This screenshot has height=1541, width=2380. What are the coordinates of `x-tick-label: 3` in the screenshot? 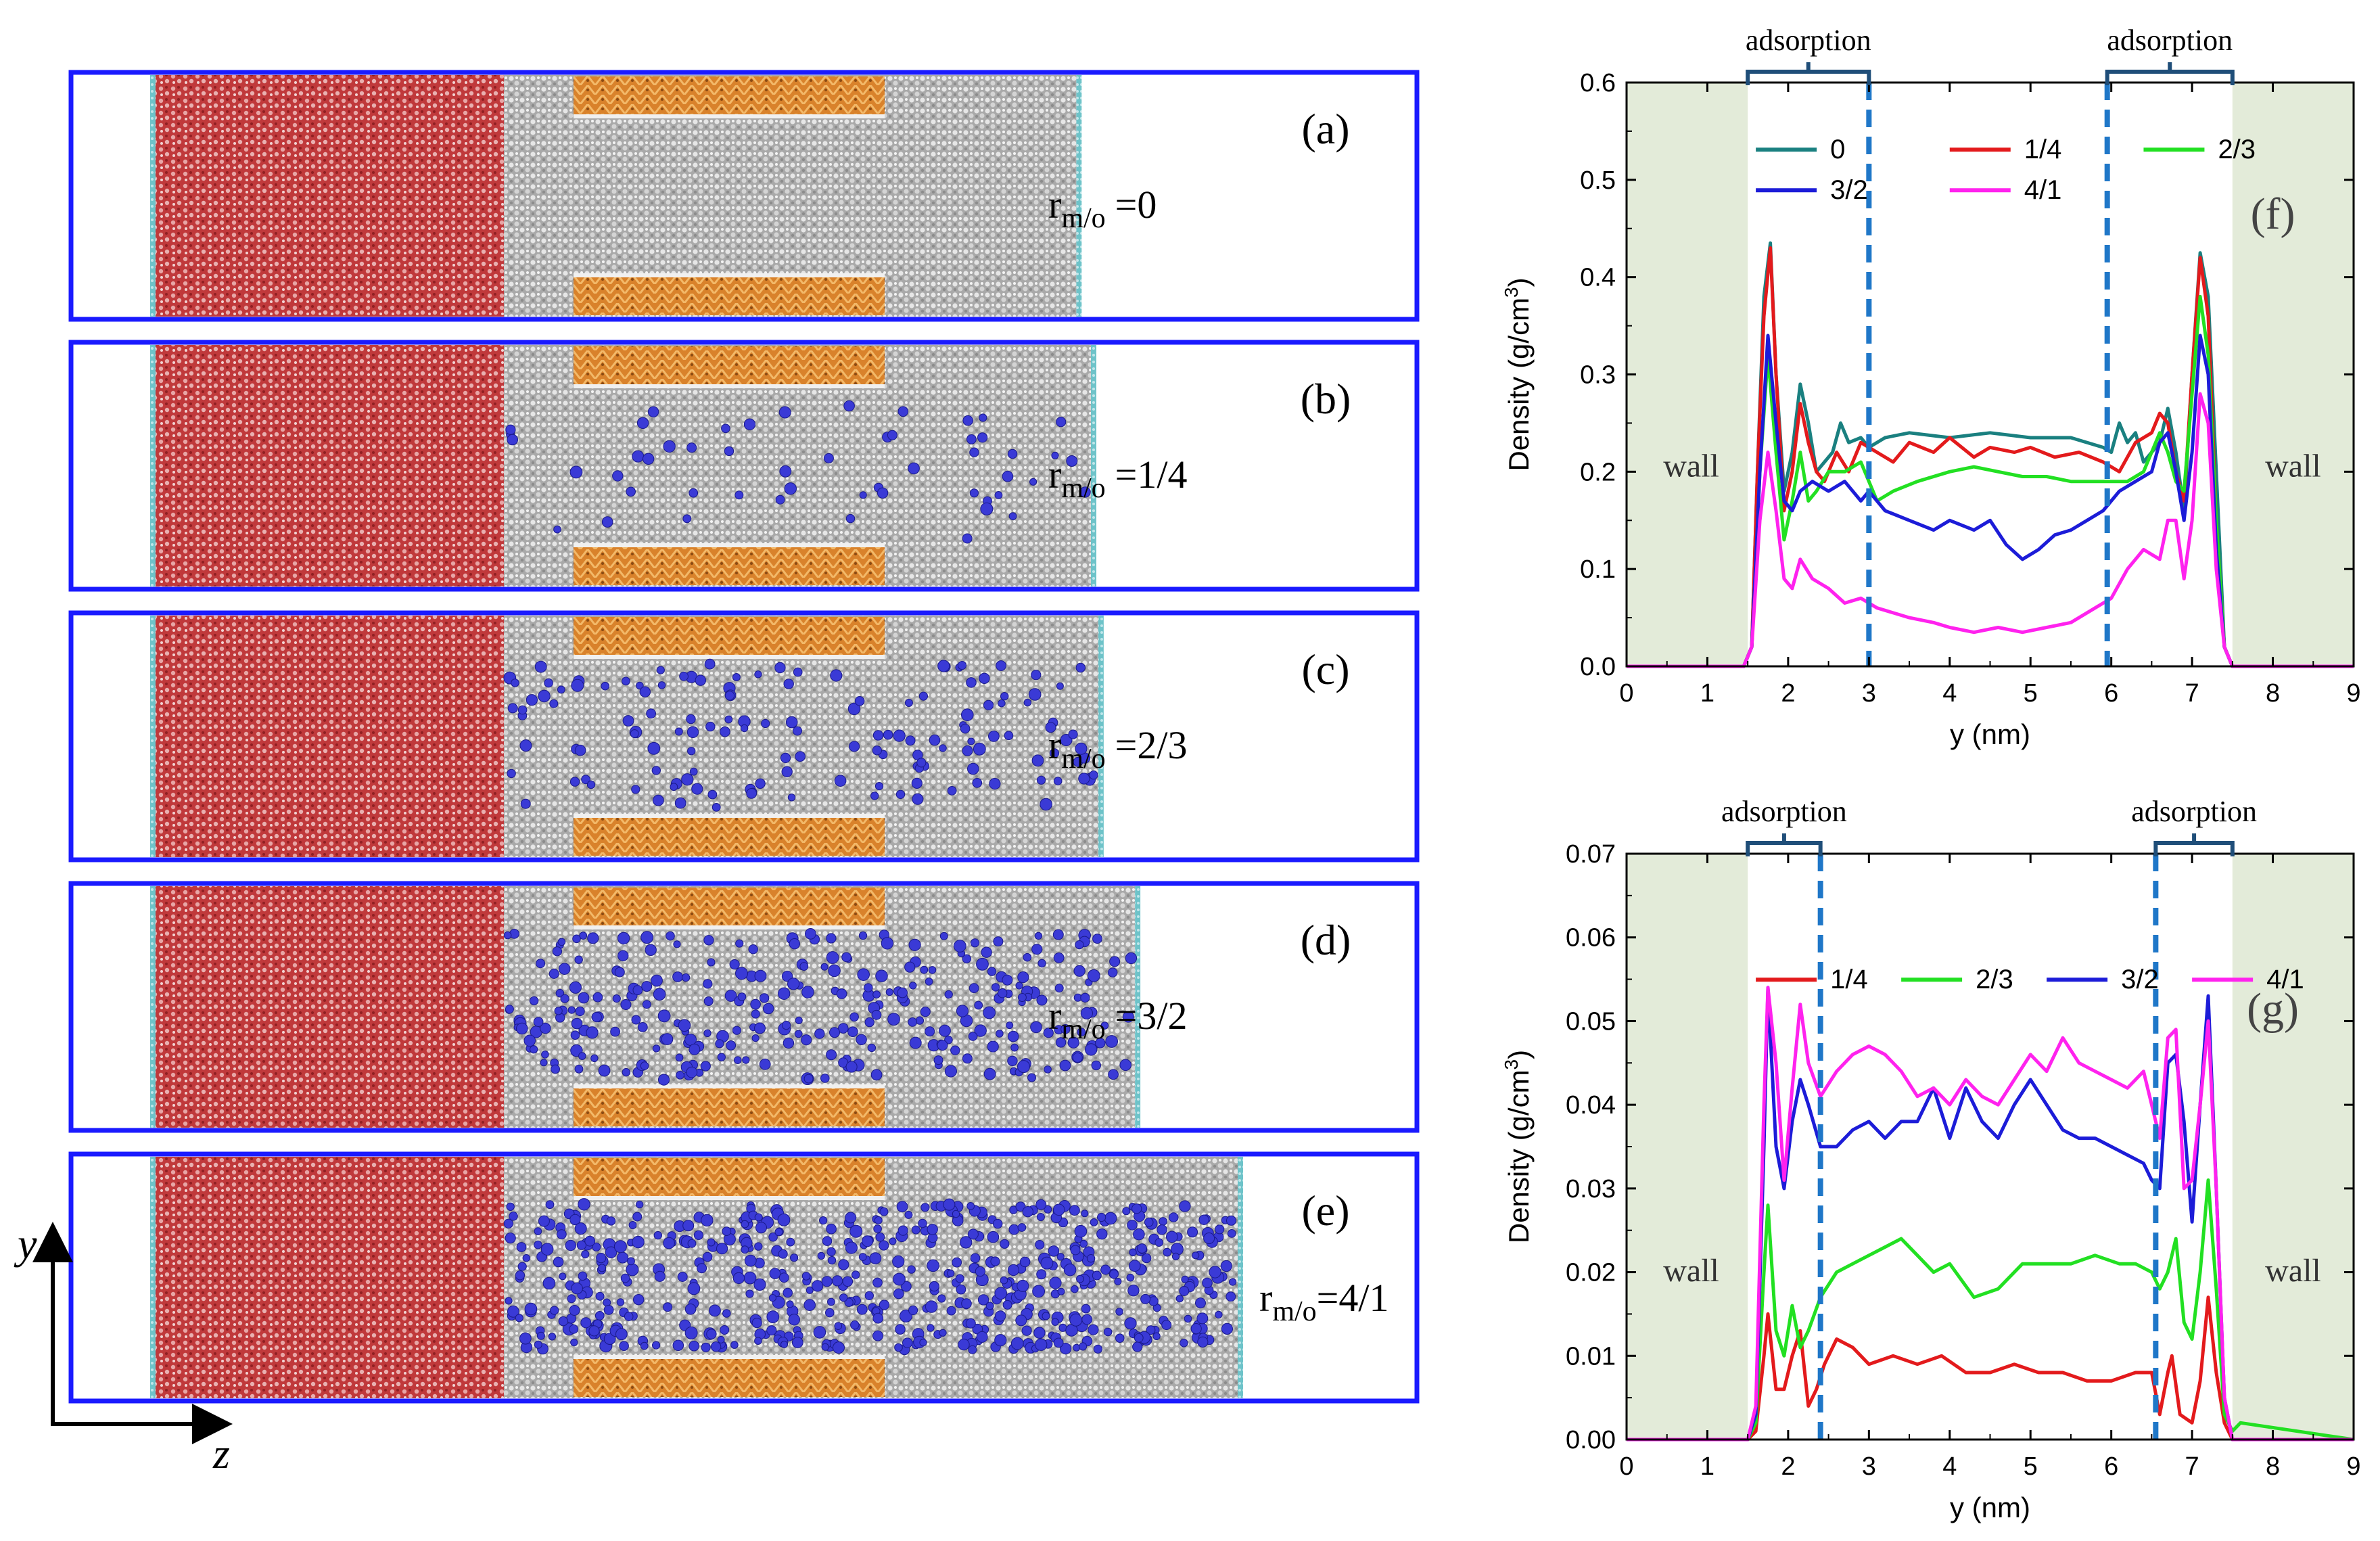 It's located at (1869, 693).